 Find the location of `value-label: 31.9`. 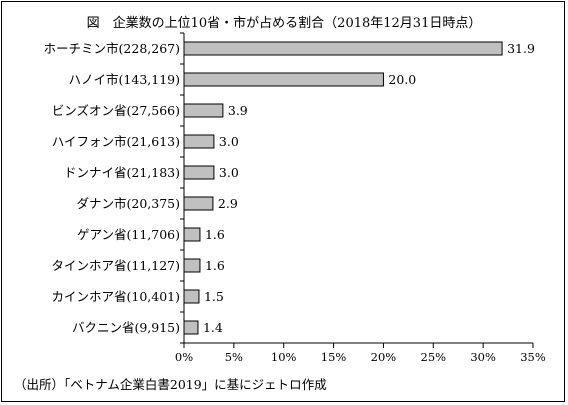

value-label: 31.9 is located at coordinates (521, 48).